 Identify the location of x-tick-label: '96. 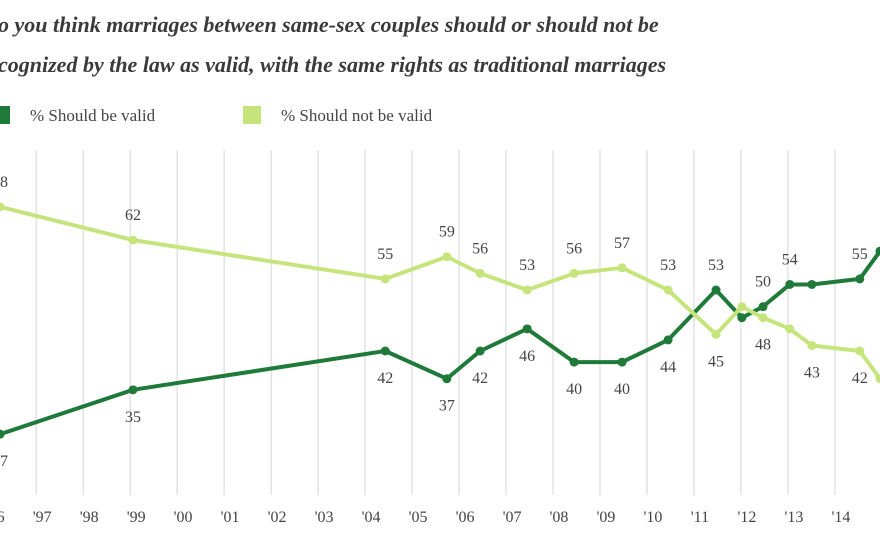
(2, 517).